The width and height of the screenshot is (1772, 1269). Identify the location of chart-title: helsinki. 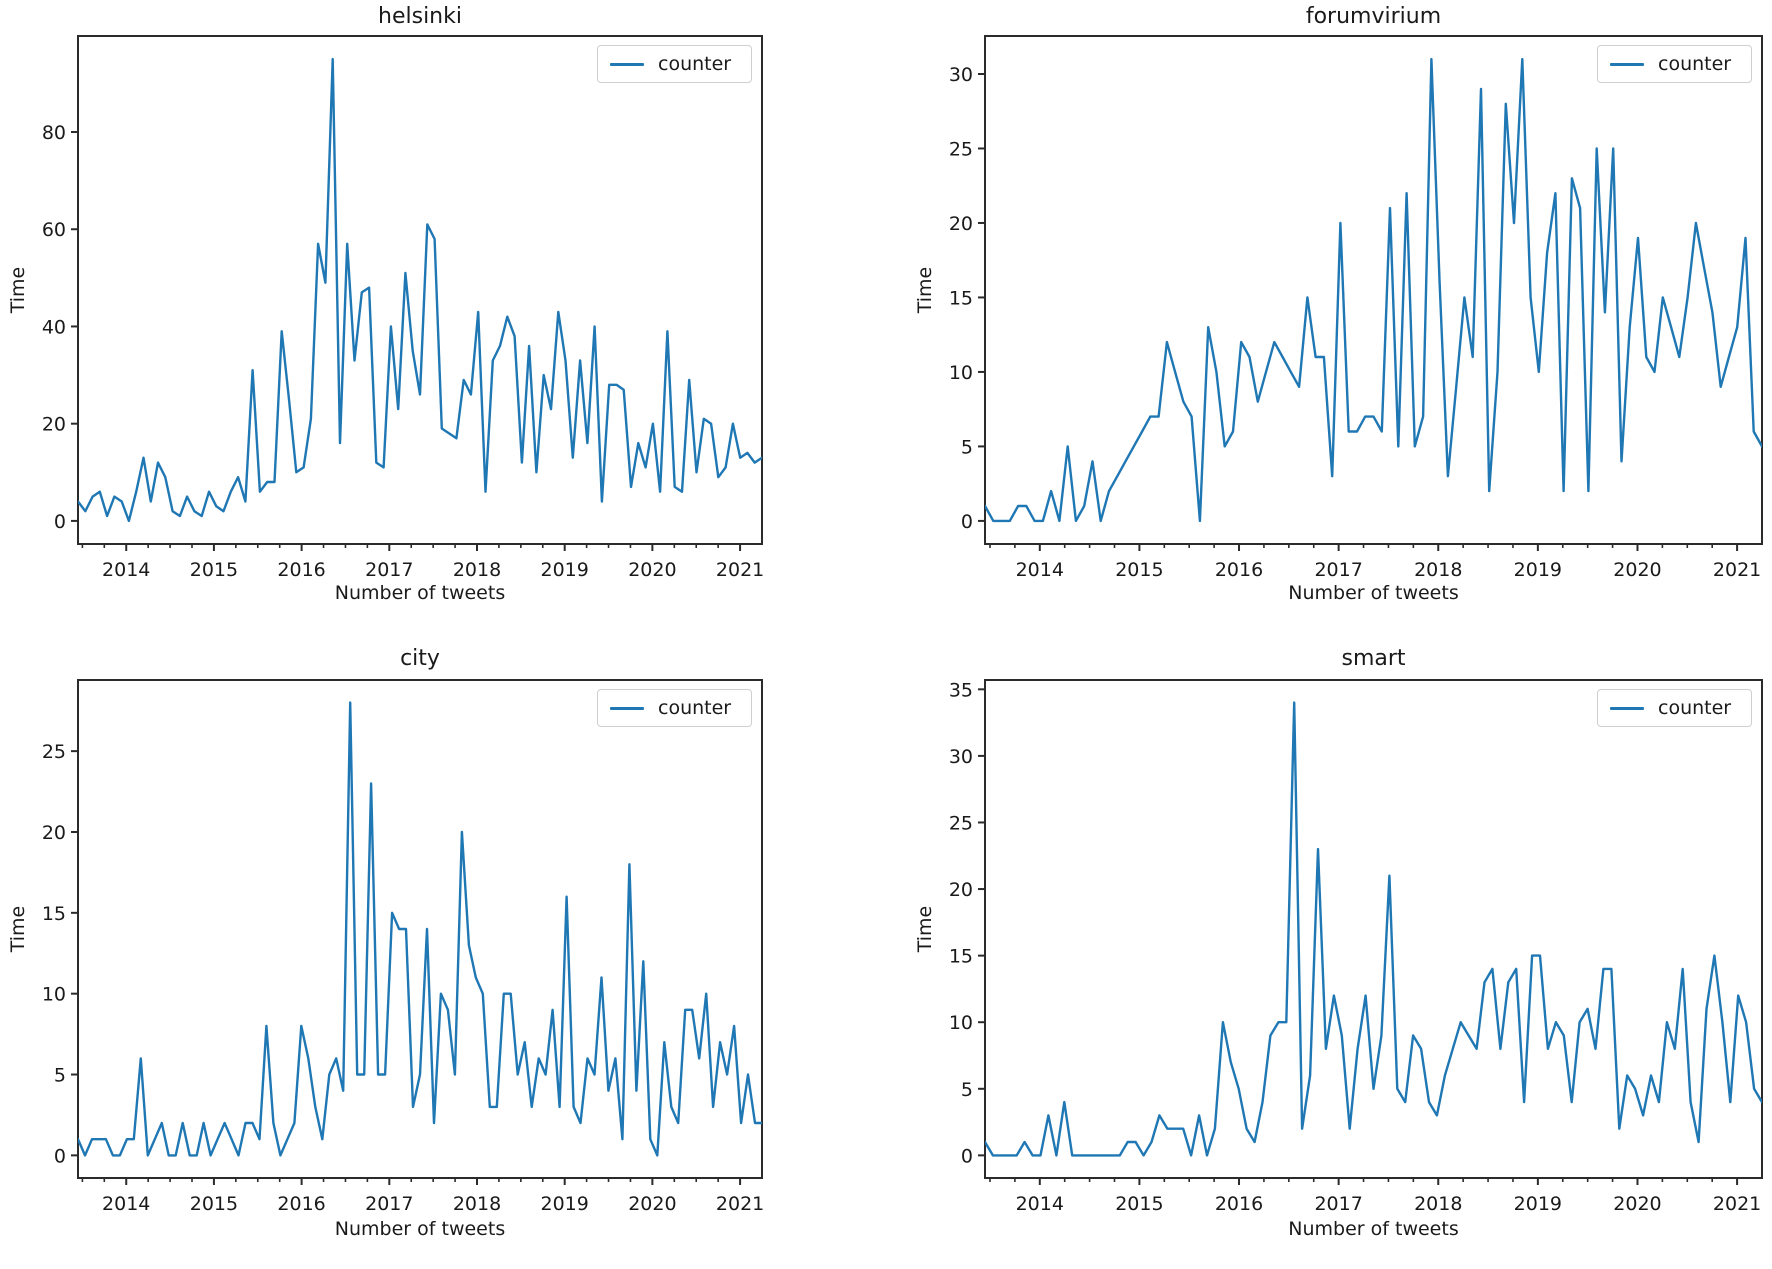
(420, 16).